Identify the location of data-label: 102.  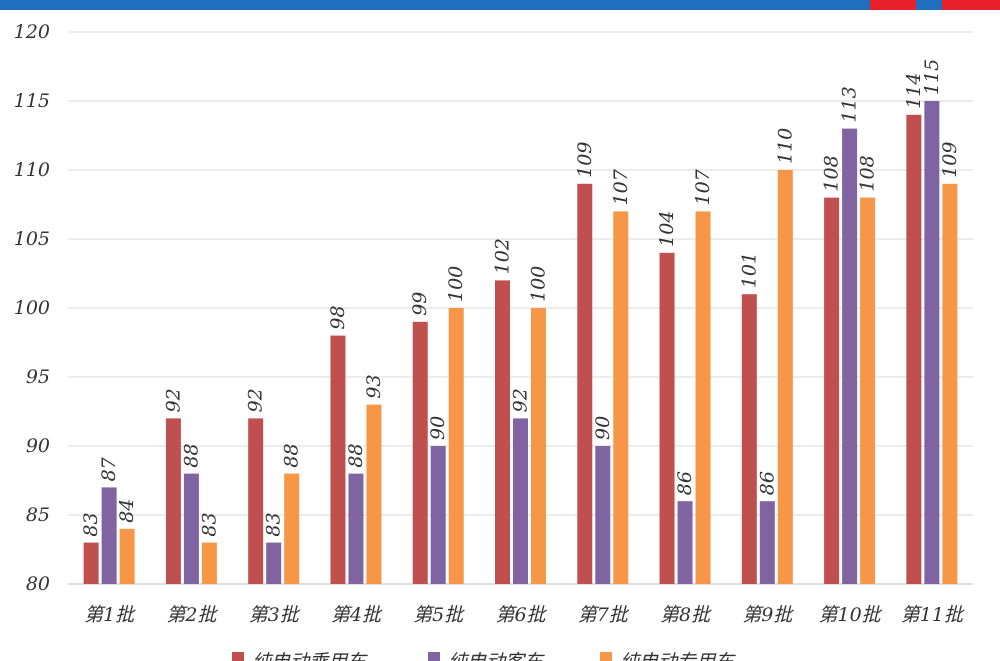
(503, 256).